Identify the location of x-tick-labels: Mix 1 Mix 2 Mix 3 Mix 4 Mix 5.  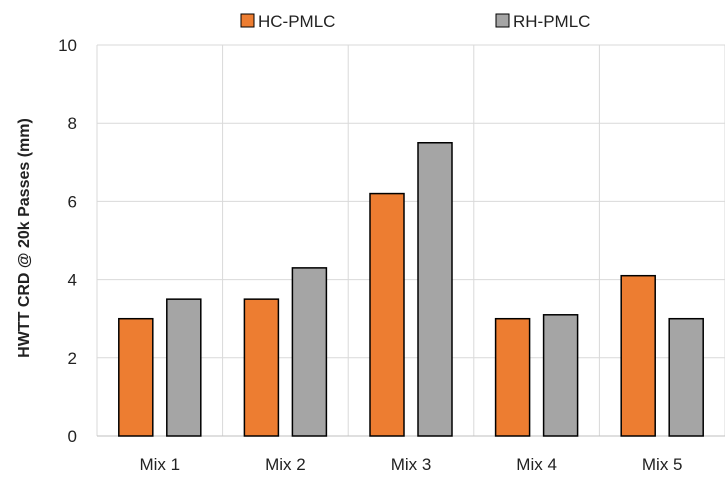
(410, 464).